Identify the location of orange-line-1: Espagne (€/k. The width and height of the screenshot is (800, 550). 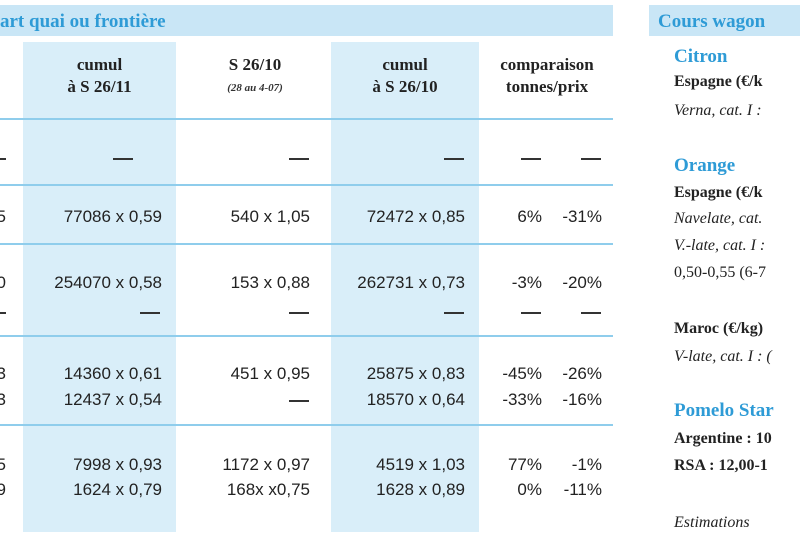
(718, 192).